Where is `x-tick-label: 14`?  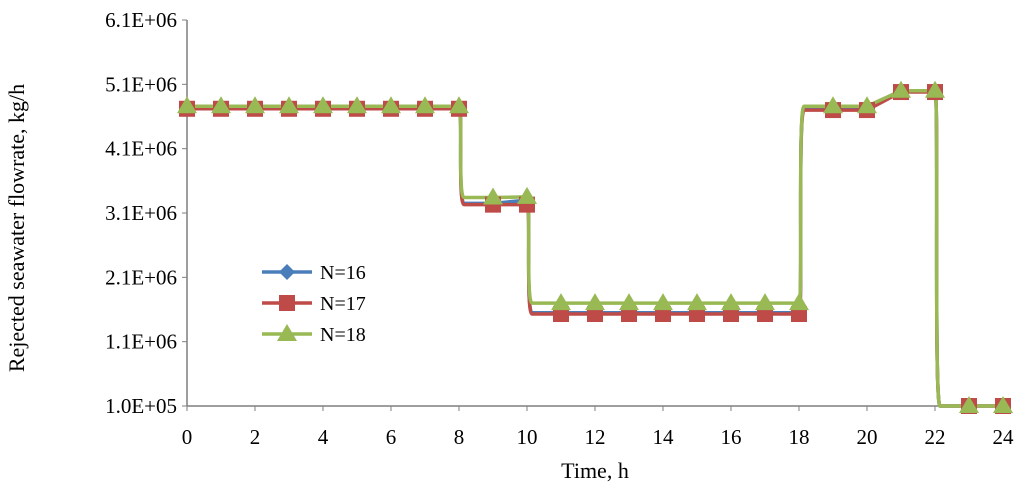
x-tick-label: 14 is located at coordinates (664, 437).